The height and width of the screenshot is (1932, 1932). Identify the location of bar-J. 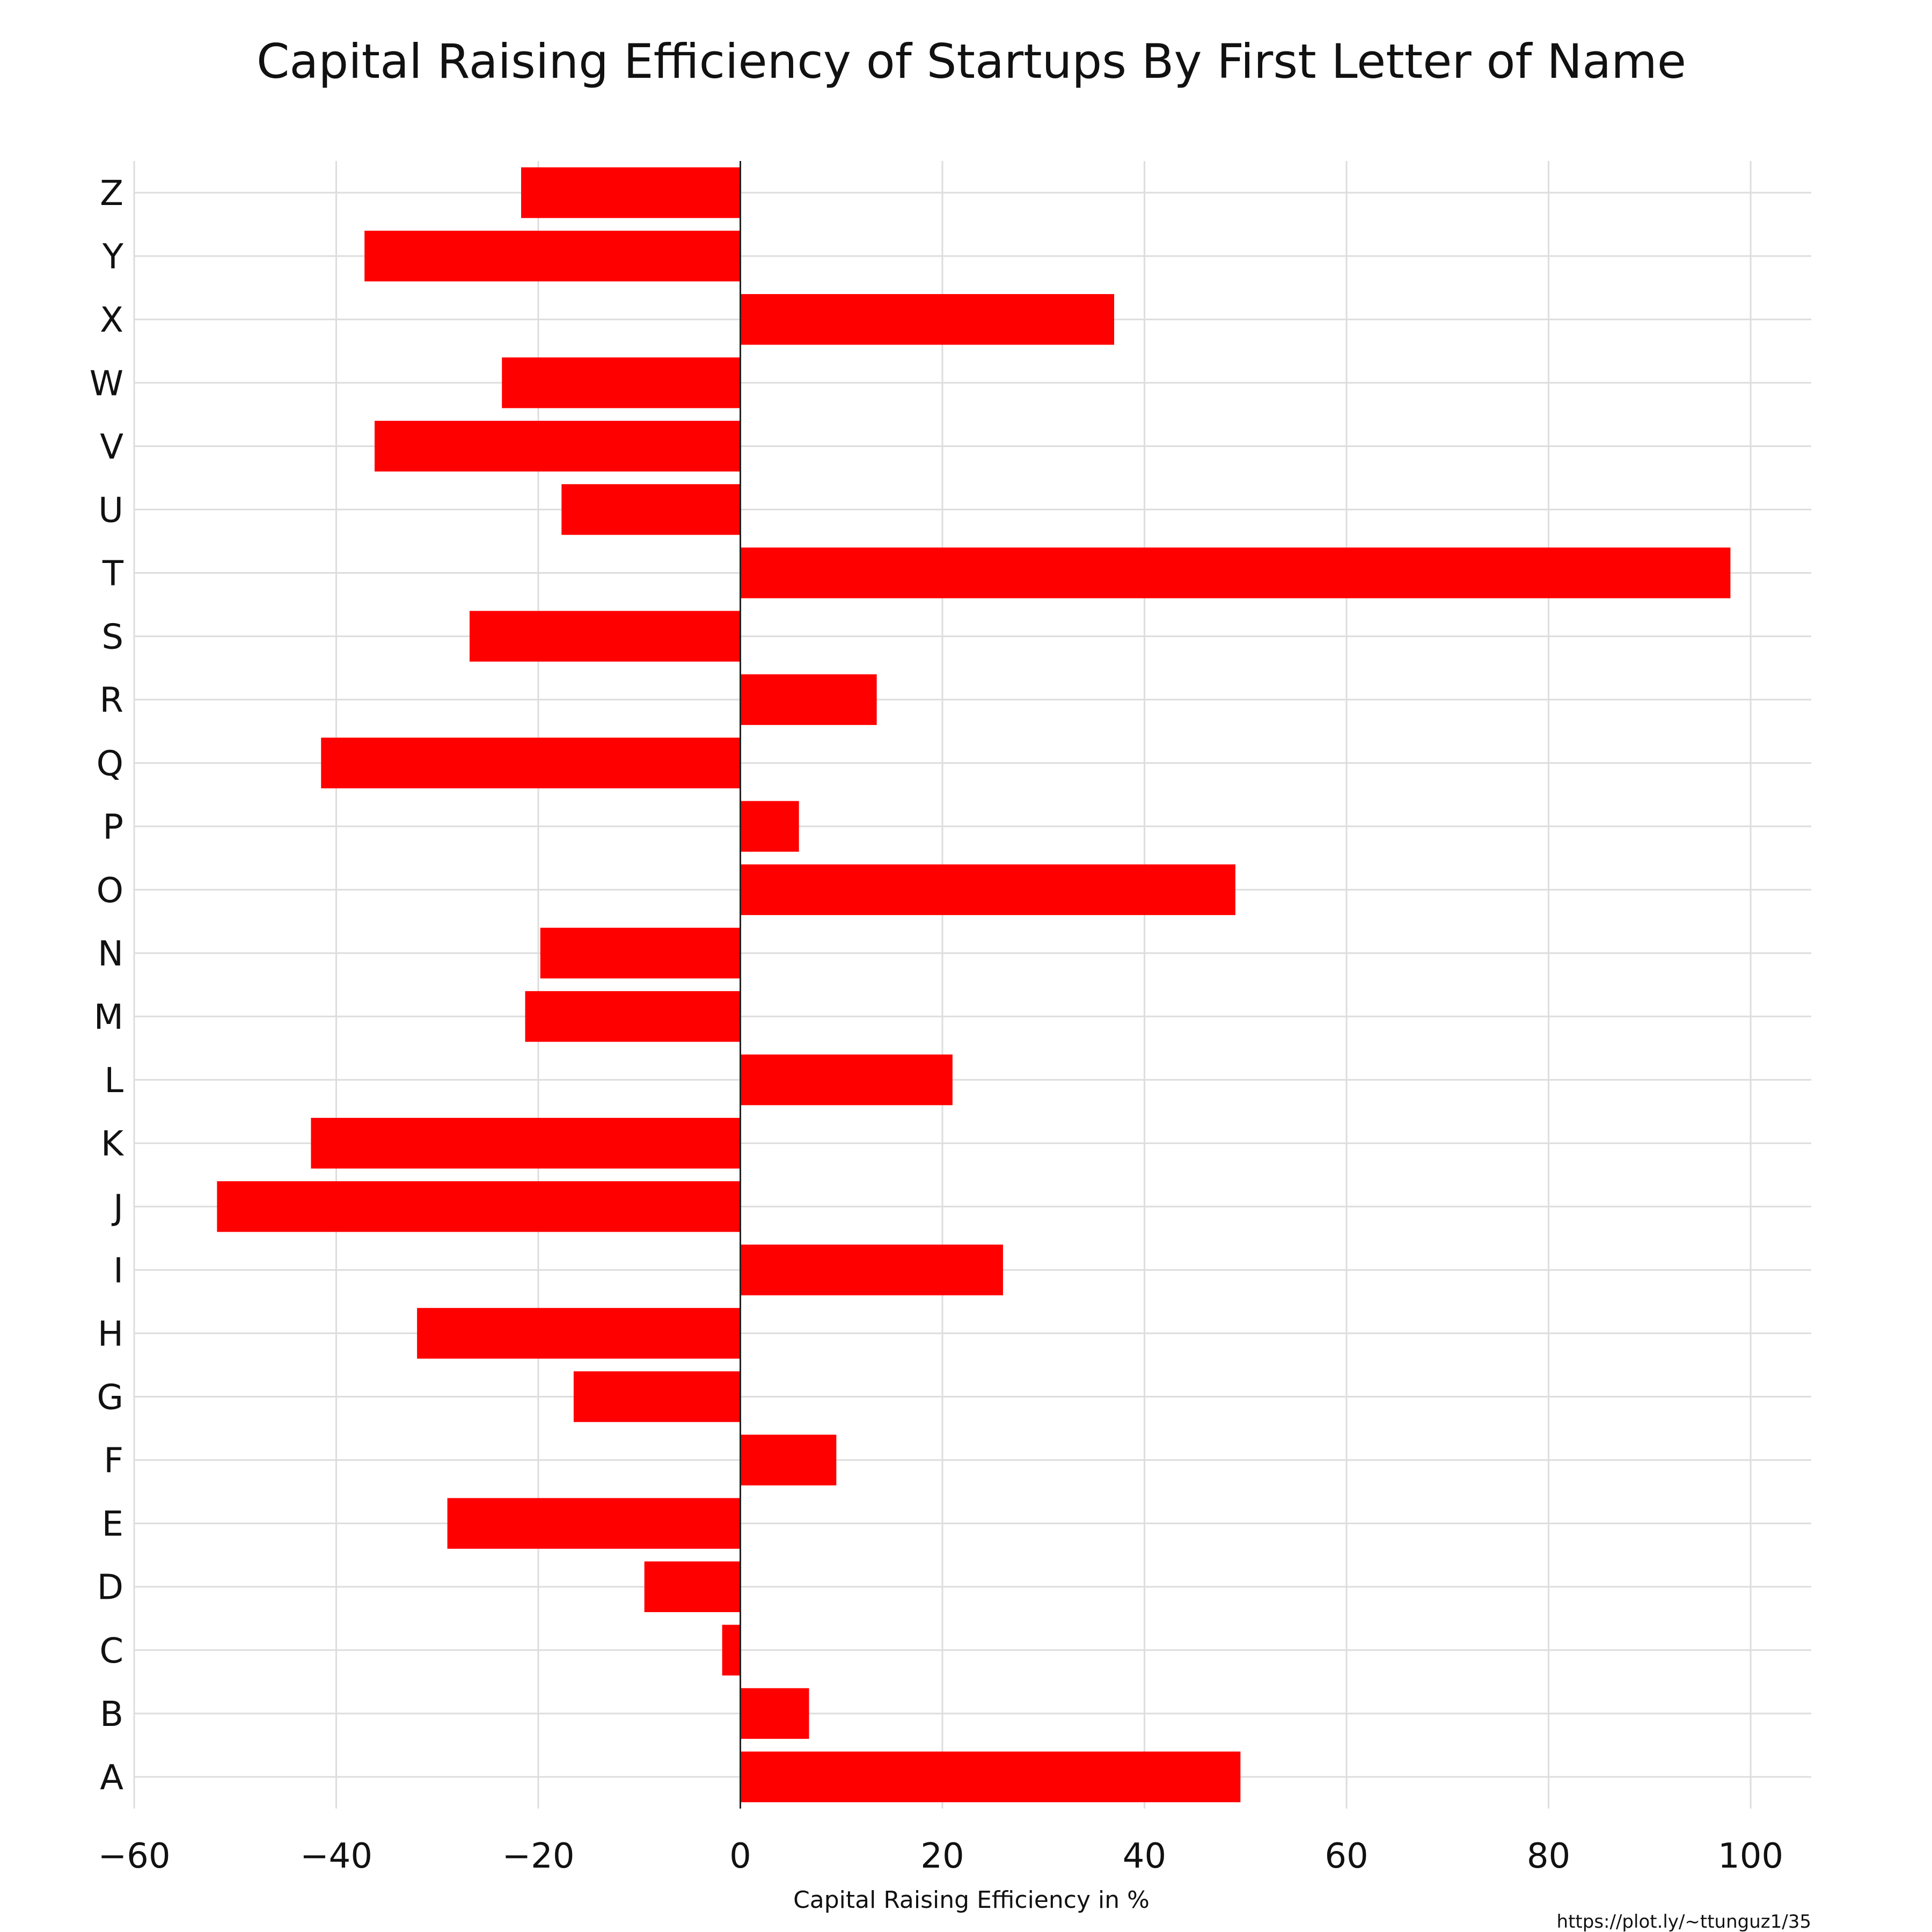
(479, 1206).